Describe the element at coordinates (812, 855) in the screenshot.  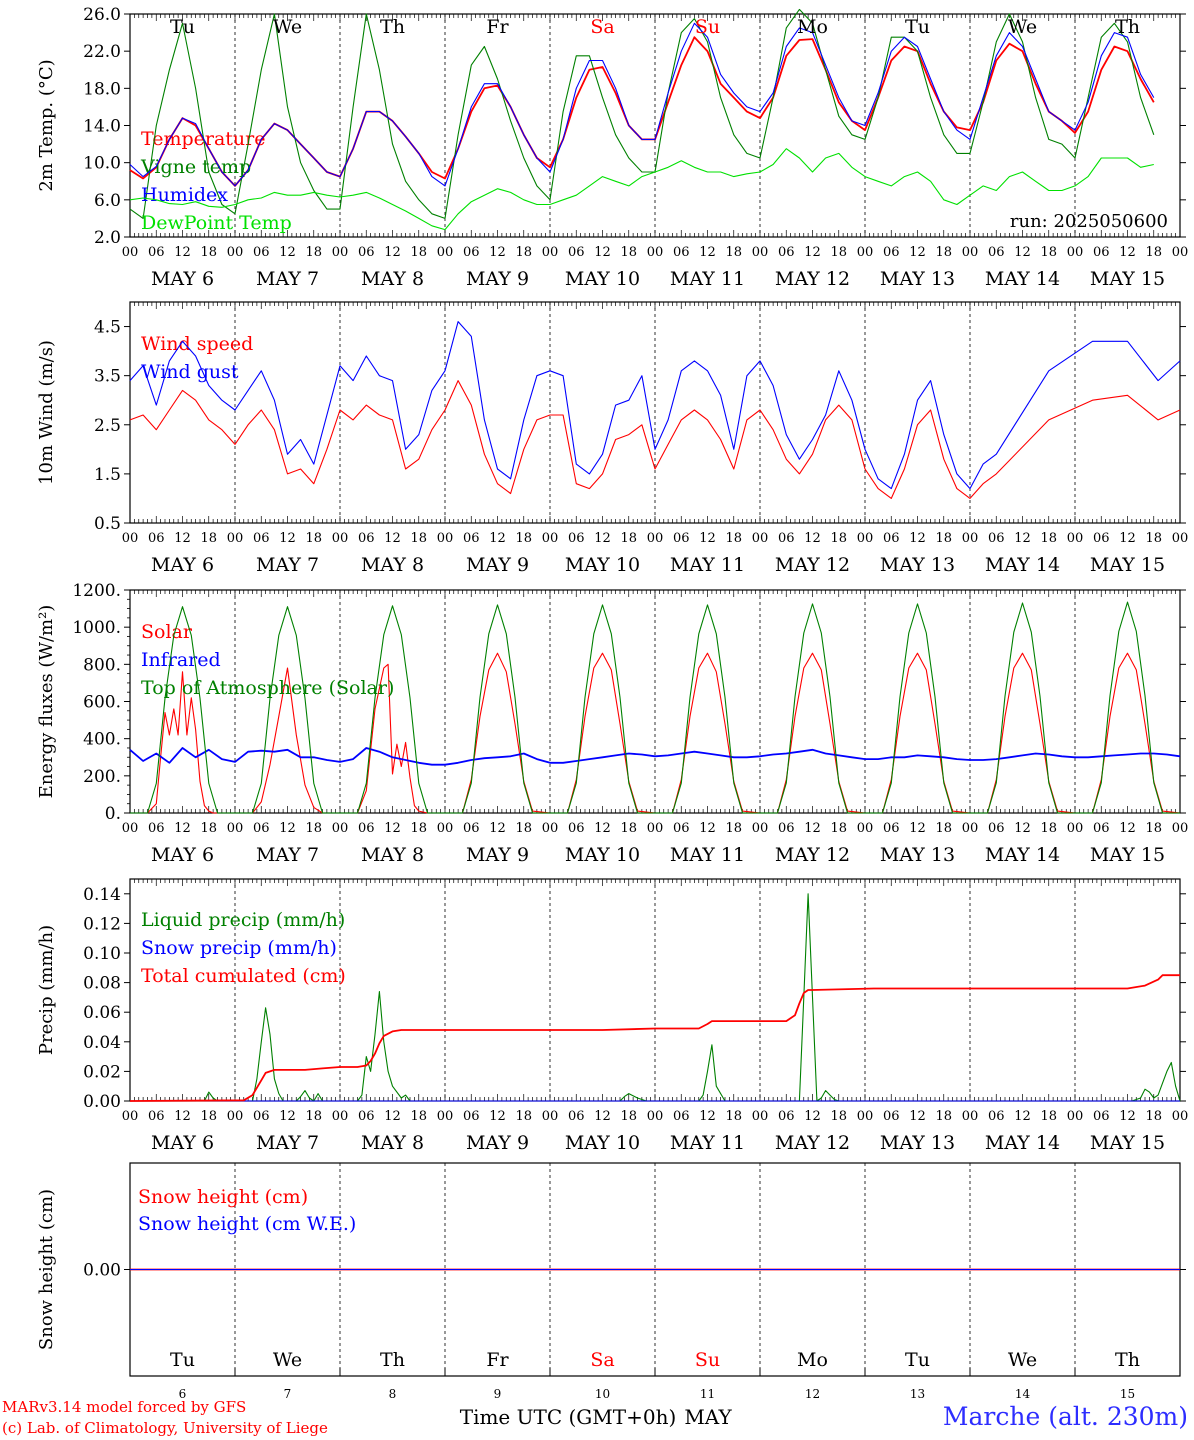
I see `date-label: MAY 12` at that location.